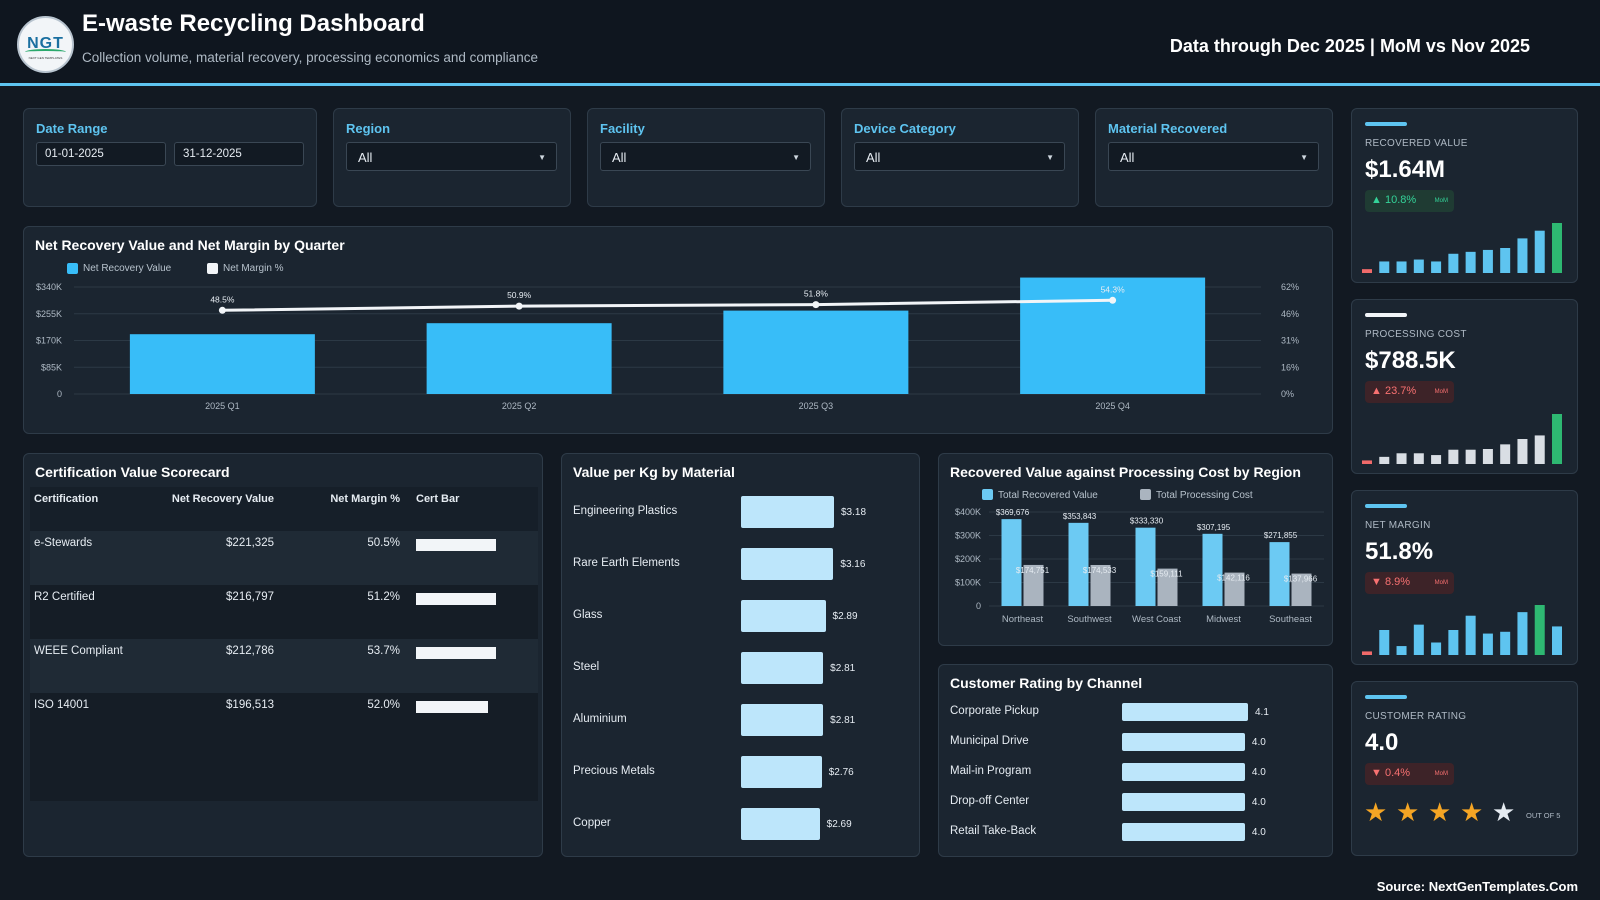 The image size is (1600, 900). I want to click on value-per-kg-label: $3.18, so click(854, 512).